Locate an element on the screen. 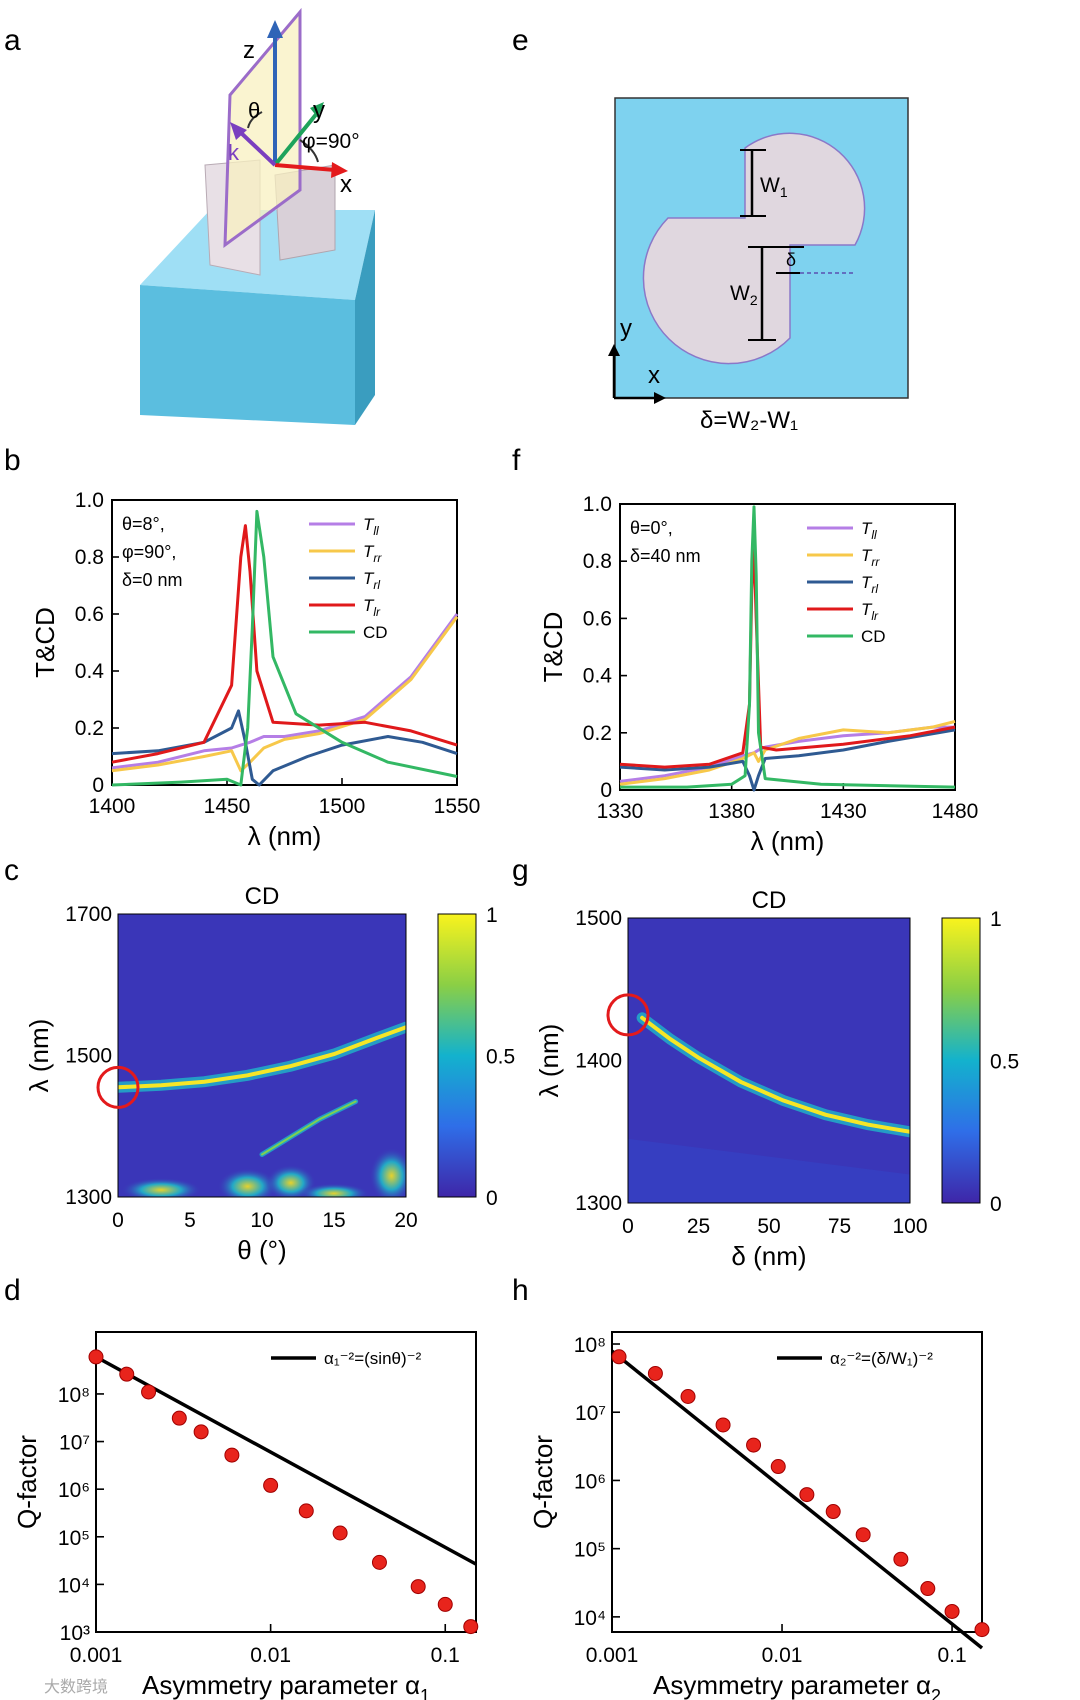 The image size is (1080, 1700). g-y-tick-label: 1300 is located at coordinates (598, 1203).